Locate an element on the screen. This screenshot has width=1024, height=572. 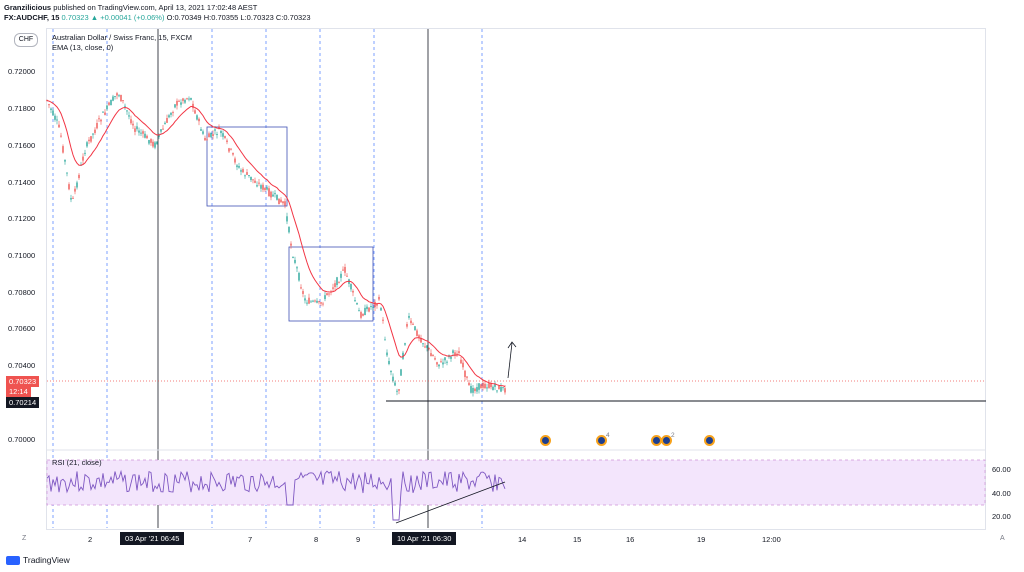
currency-button: CHF is located at coordinates (26, 40).